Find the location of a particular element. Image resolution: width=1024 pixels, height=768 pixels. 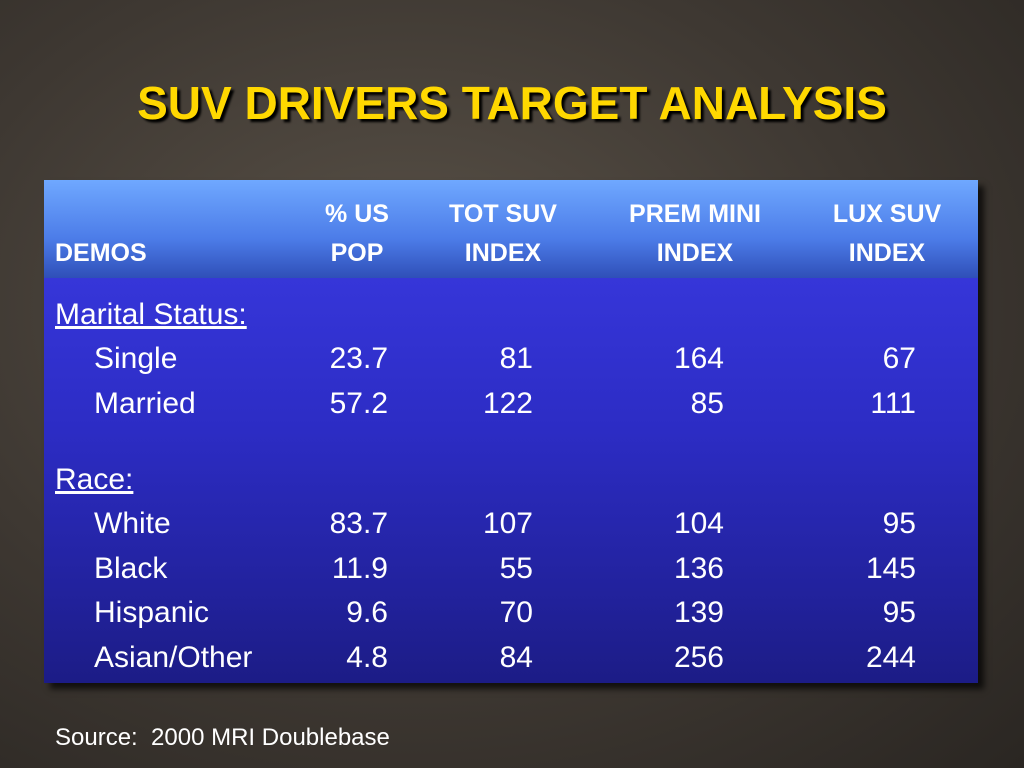

cell-value: 9.6 is located at coordinates (367, 612).